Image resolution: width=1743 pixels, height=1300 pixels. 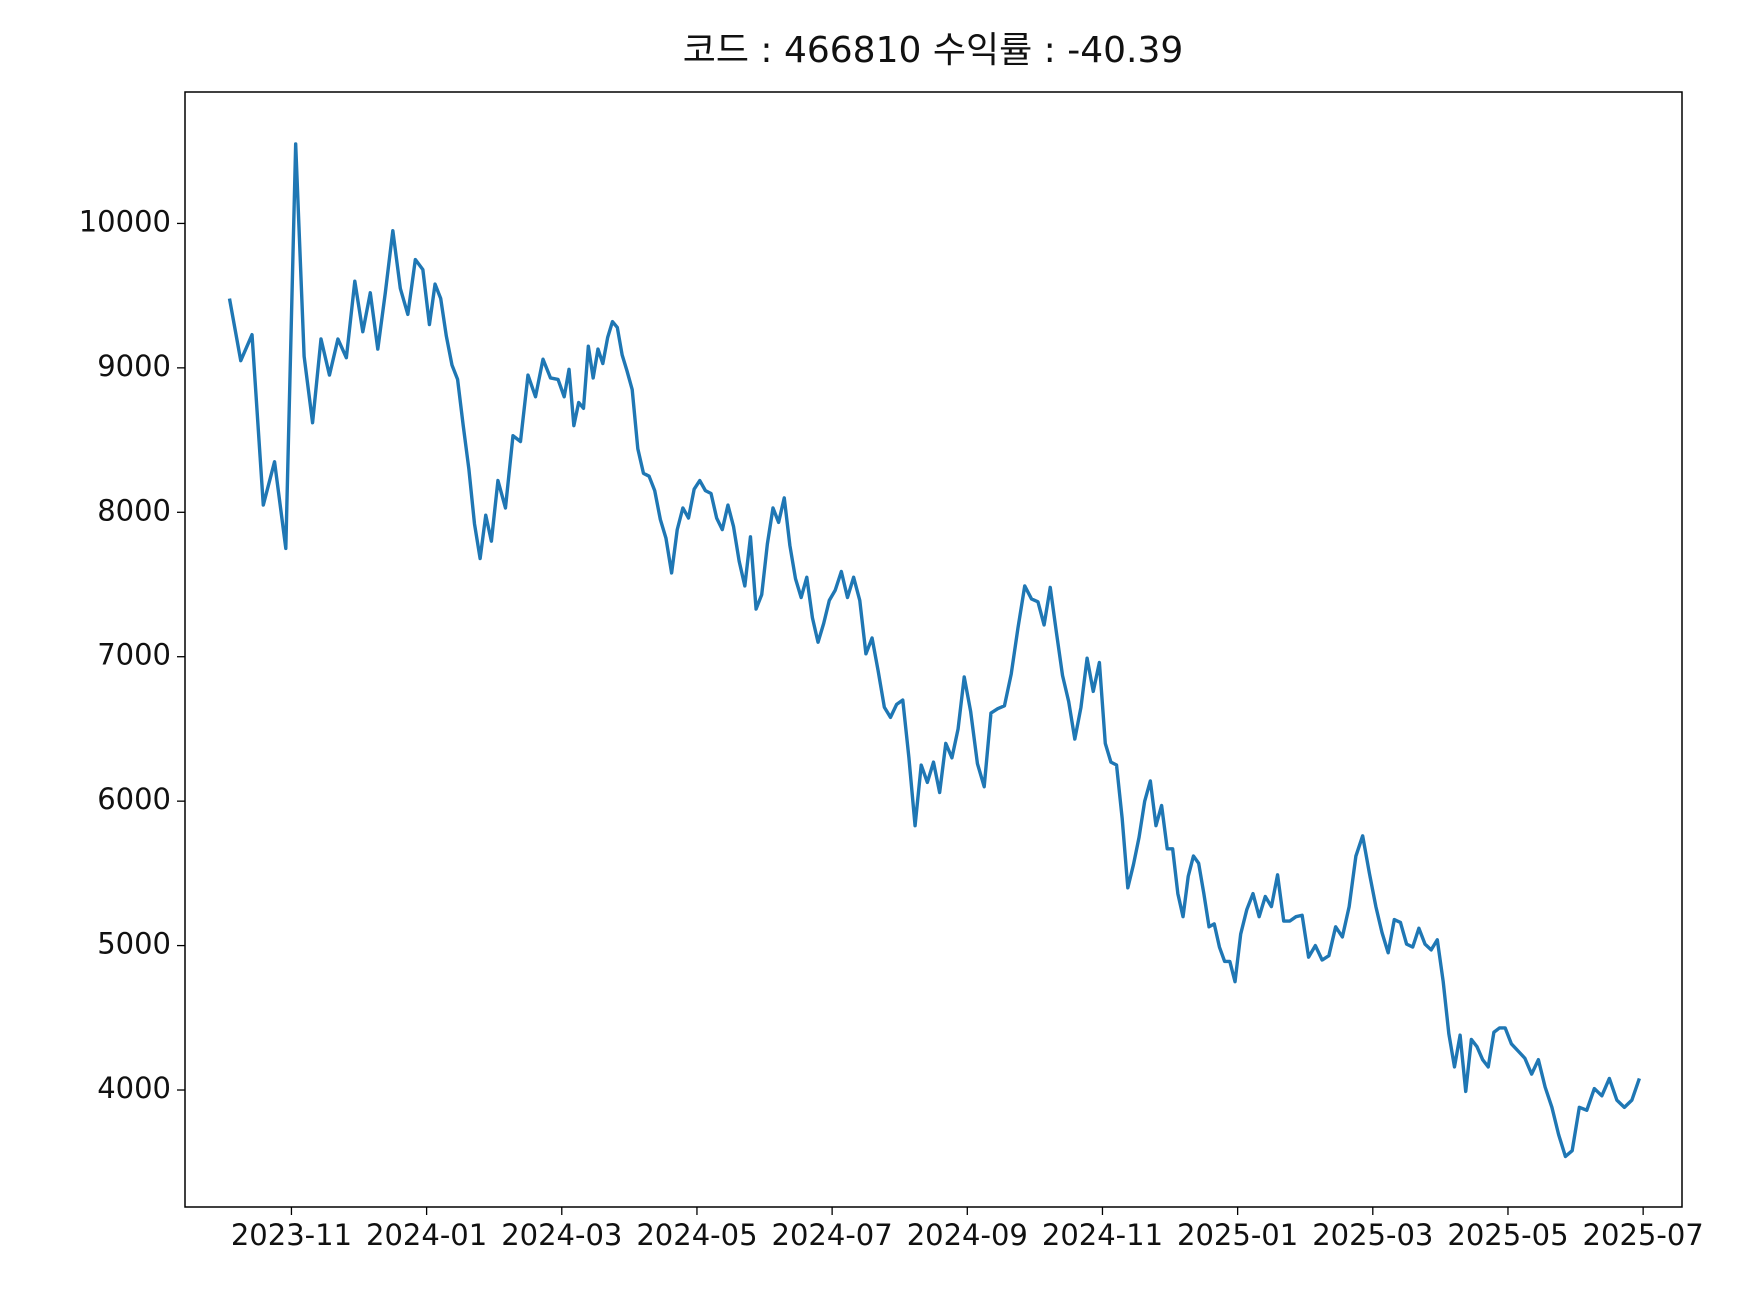 I want to click on x-tick-label: 2024-11, so click(x=1102, y=1235).